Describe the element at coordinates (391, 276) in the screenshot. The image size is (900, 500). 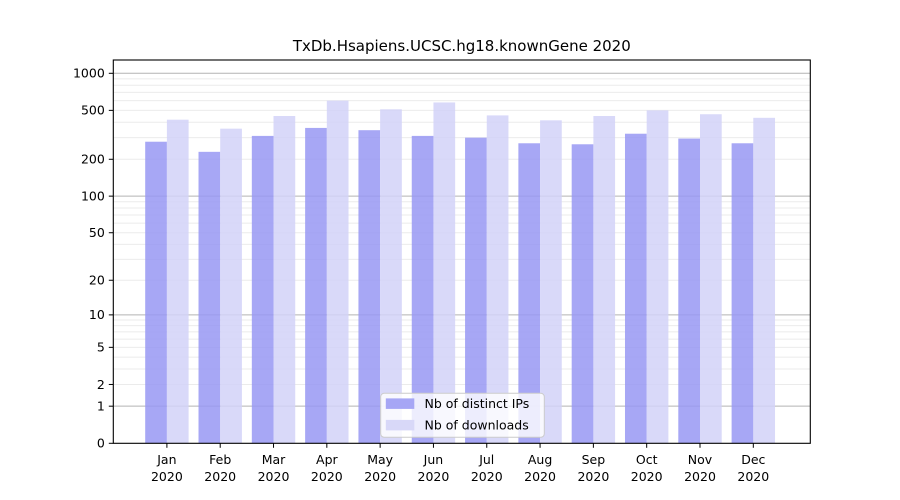
I see `bar-may-downloads` at that location.